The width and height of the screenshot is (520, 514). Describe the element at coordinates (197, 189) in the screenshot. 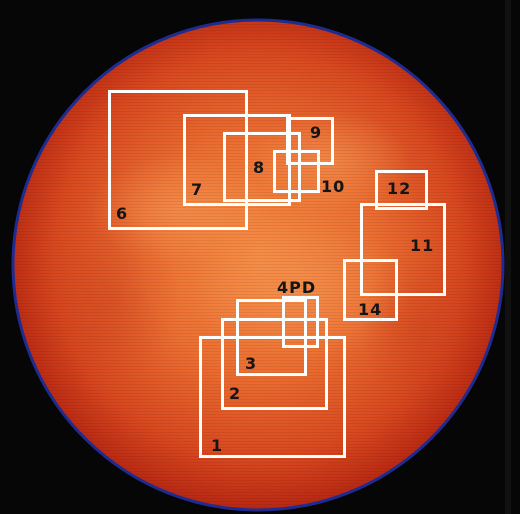

I see `region-label-7: 7` at that location.